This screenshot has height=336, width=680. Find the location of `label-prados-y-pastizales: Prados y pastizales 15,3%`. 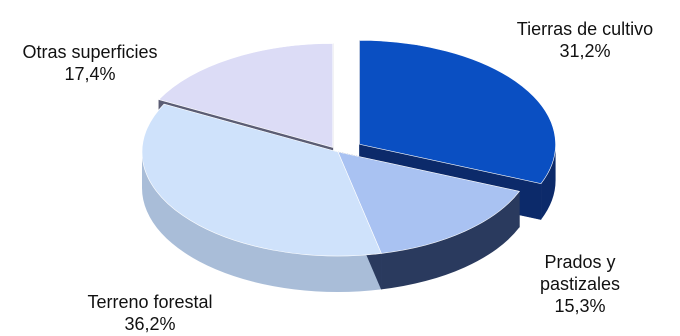

label-prados-y-pastizales: Prados y pastizales 15,3% is located at coordinates (580, 284).